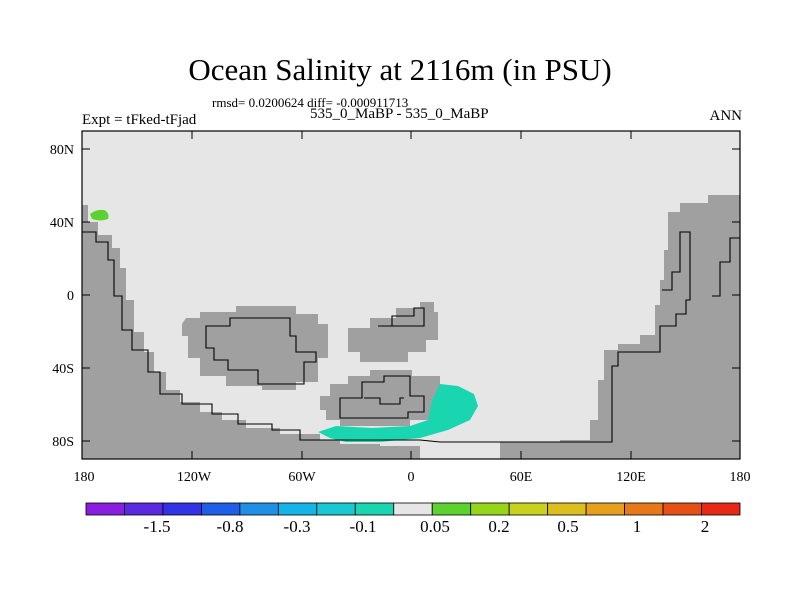 This screenshot has height=600, width=800. What do you see at coordinates (726, 116) in the screenshot?
I see `season-label: ANN` at bounding box center [726, 116].